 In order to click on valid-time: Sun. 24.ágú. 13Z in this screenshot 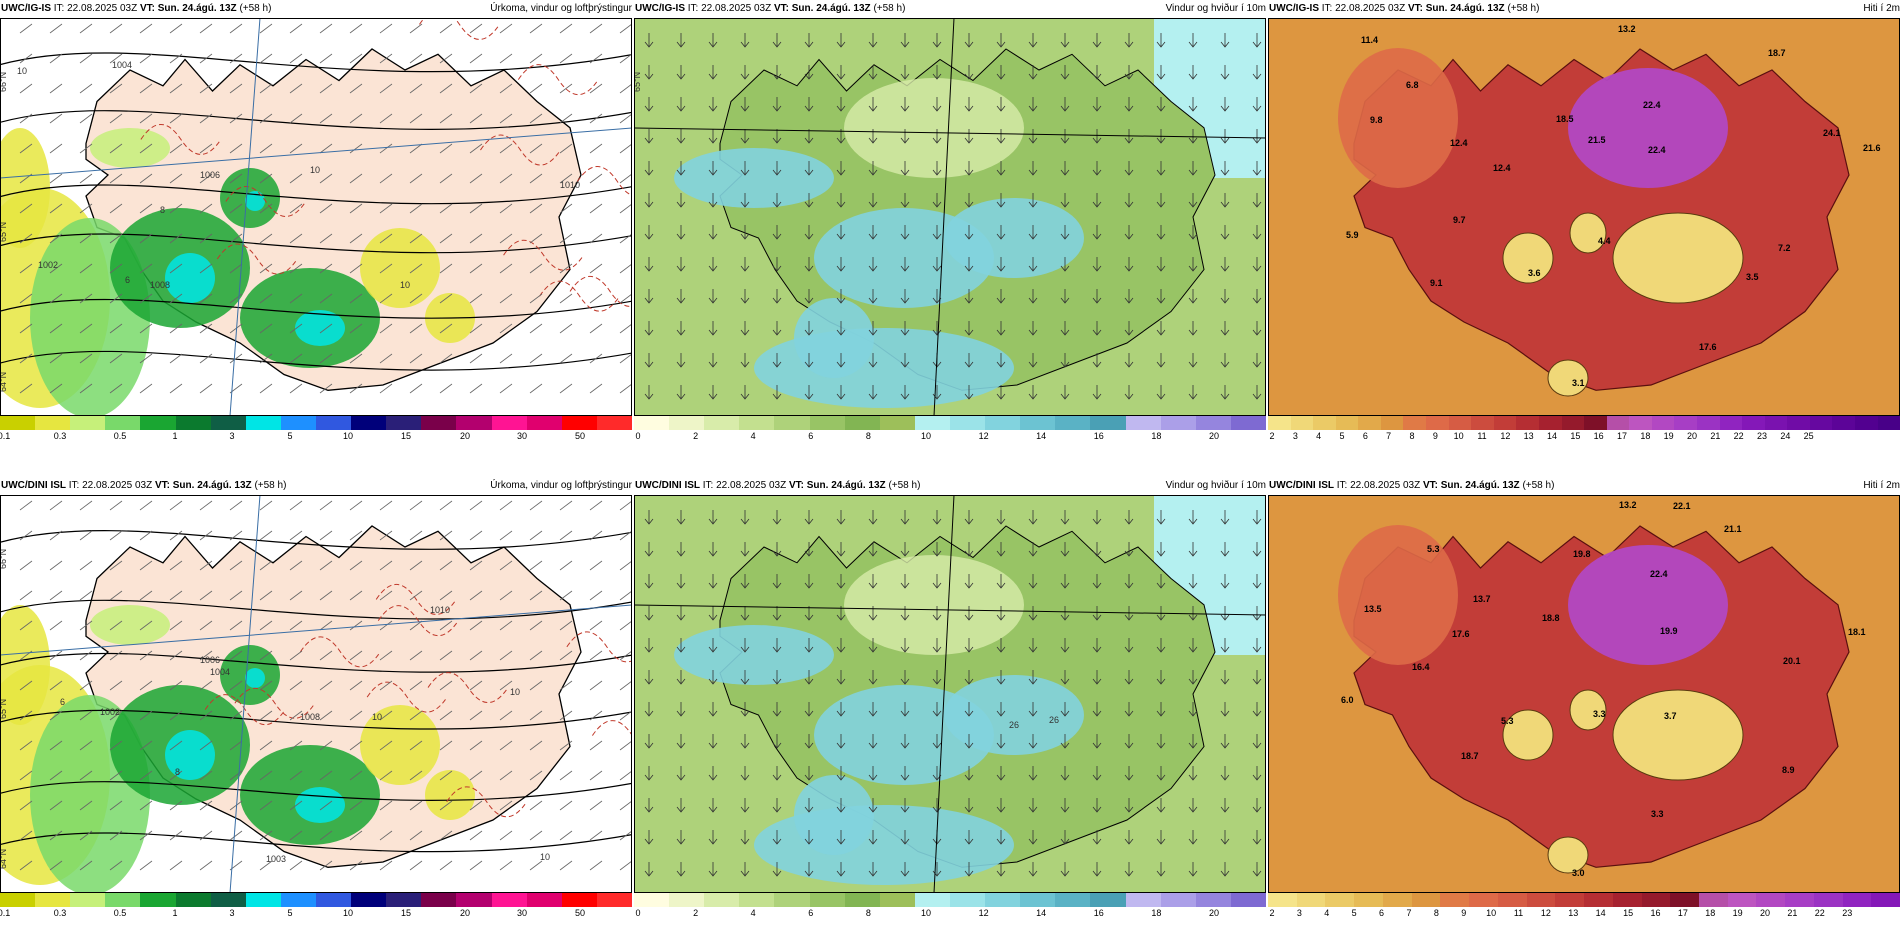, I will do `click(212, 485)`.